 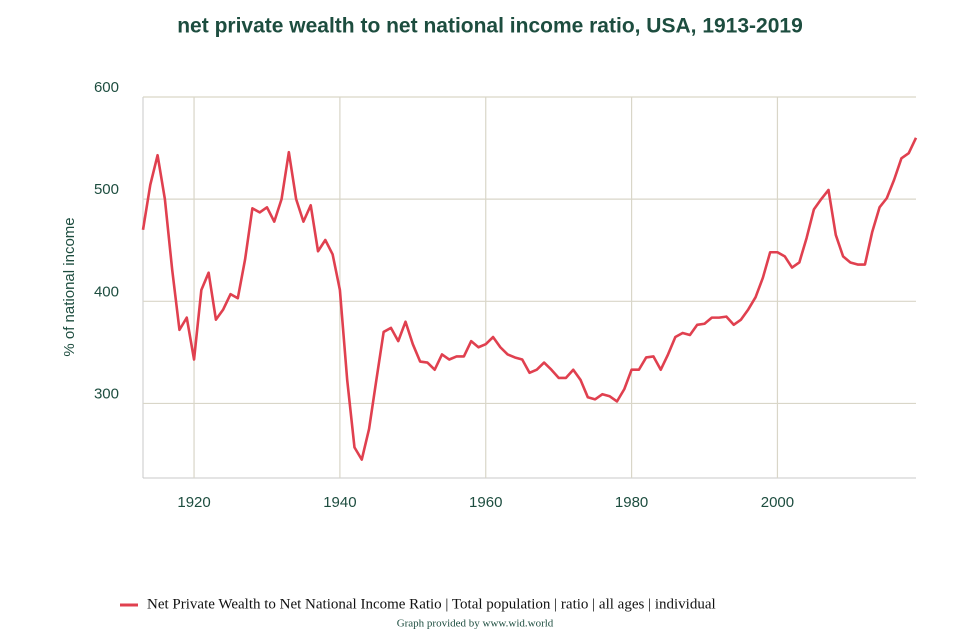 What do you see at coordinates (69, 286) in the screenshot?
I see `y-axis-label: % of national income` at bounding box center [69, 286].